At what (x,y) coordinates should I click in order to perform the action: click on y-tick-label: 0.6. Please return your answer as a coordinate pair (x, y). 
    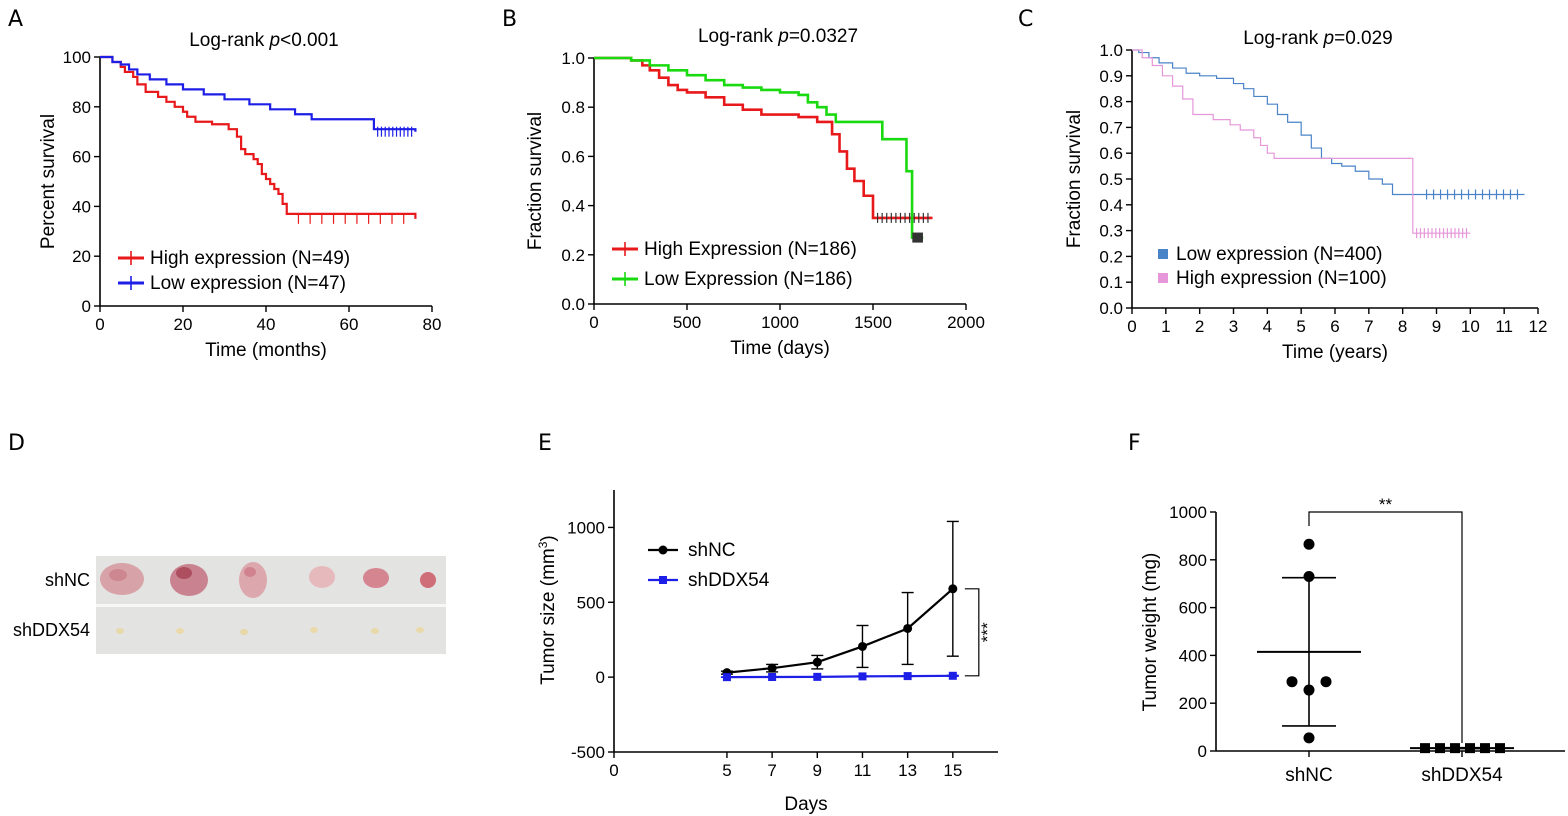
    Looking at the image, I should click on (1111, 153).